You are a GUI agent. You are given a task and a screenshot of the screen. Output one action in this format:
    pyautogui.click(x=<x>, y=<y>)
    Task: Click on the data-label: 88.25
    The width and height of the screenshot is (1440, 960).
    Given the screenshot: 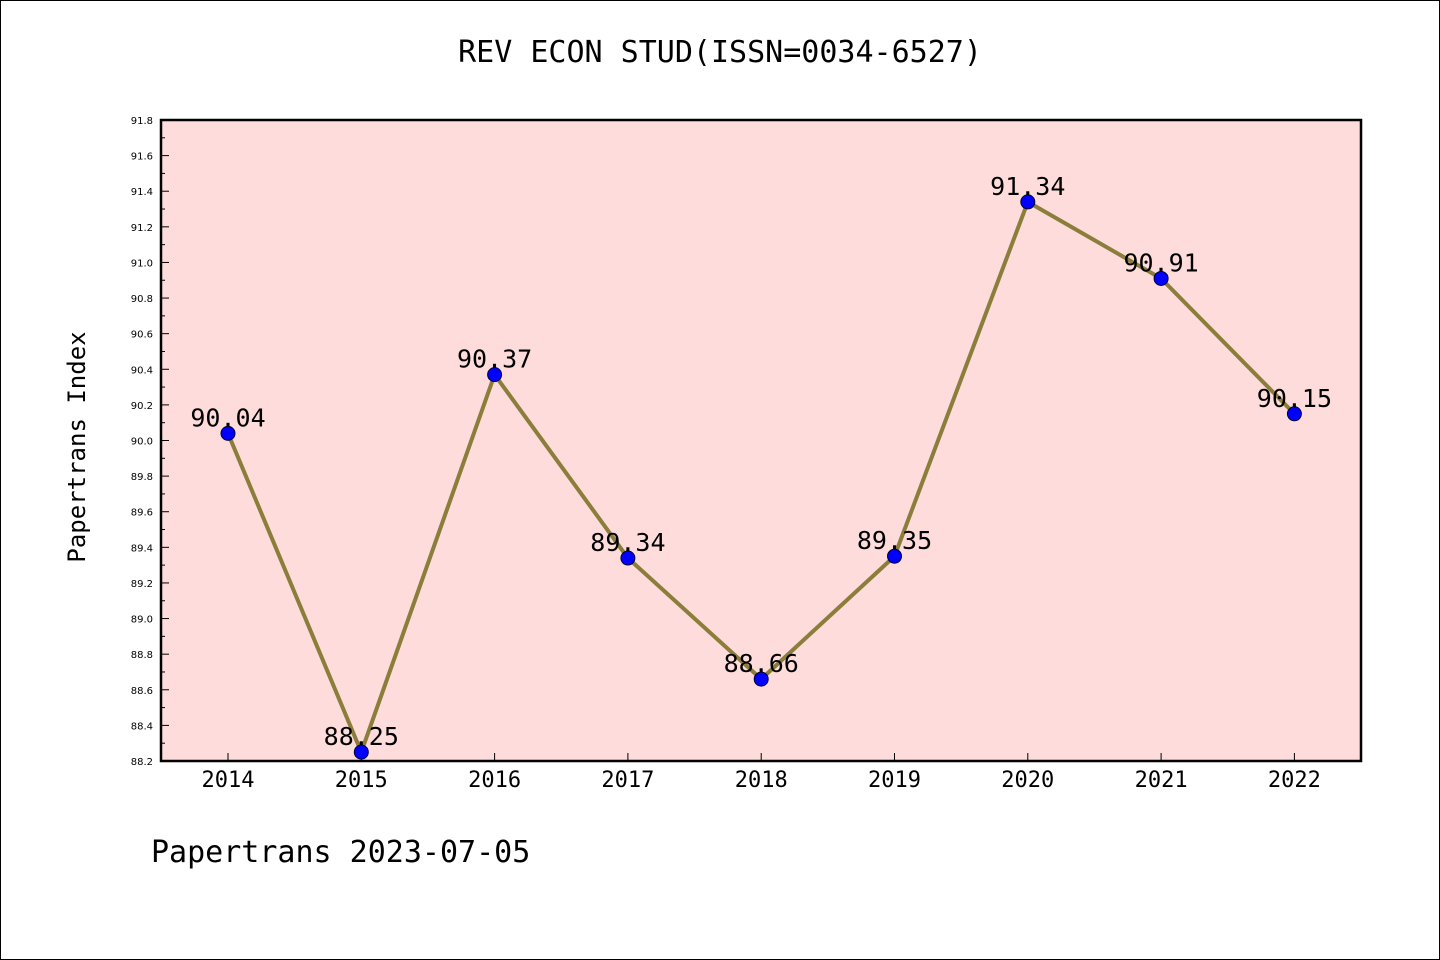 What is the action you would take?
    pyautogui.click(x=361, y=736)
    